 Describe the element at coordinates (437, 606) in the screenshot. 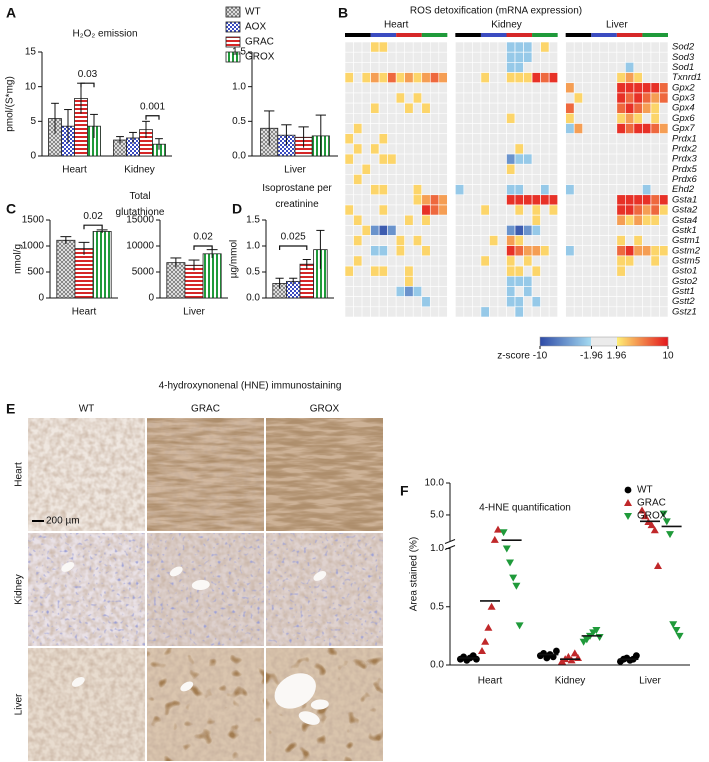

I see `y-tick-label: 0.5` at that location.